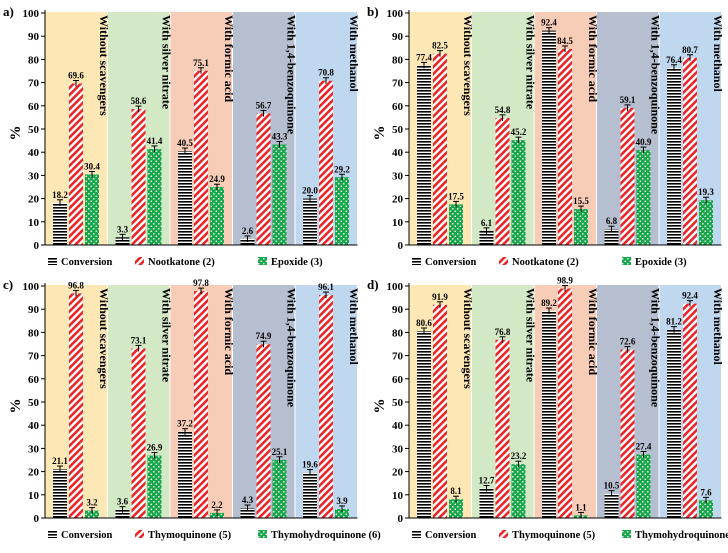  I want to click on data-label: 76.4, so click(674, 60).